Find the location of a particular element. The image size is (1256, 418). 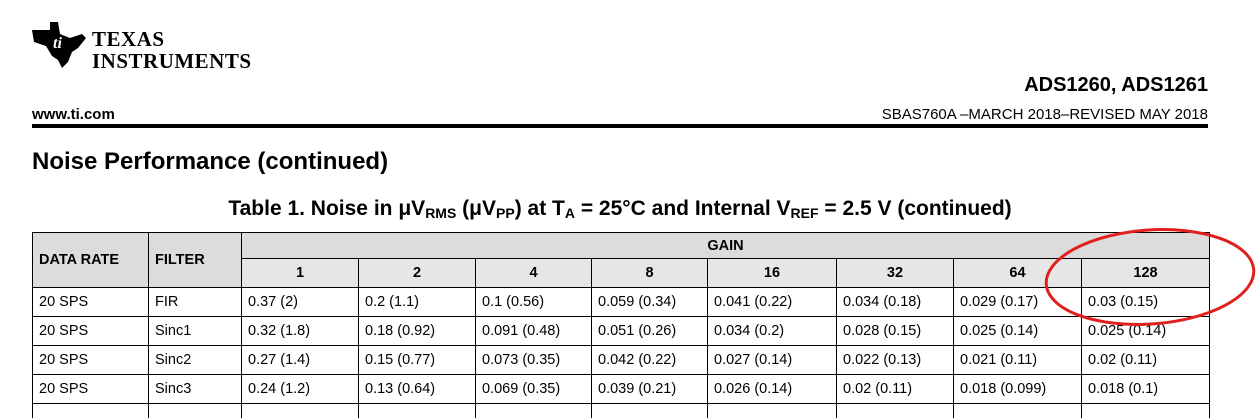

cell: 0.13 (0.64) is located at coordinates (417, 389).